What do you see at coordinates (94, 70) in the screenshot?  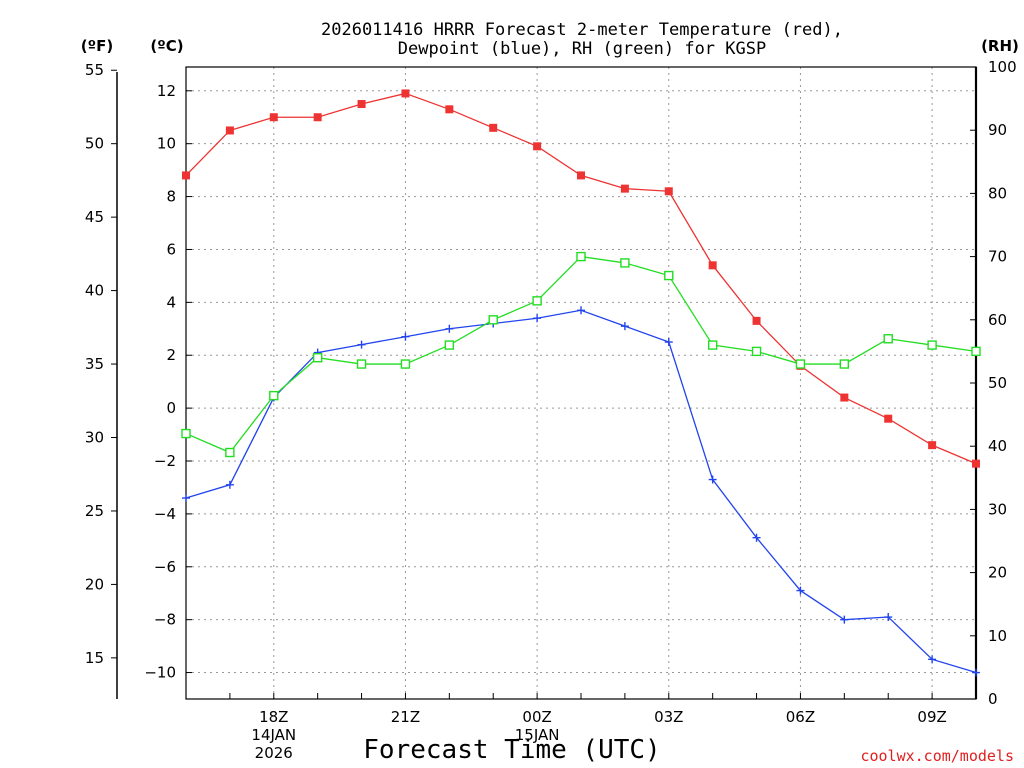 I see `fahrenheit-tick-label: 55` at bounding box center [94, 70].